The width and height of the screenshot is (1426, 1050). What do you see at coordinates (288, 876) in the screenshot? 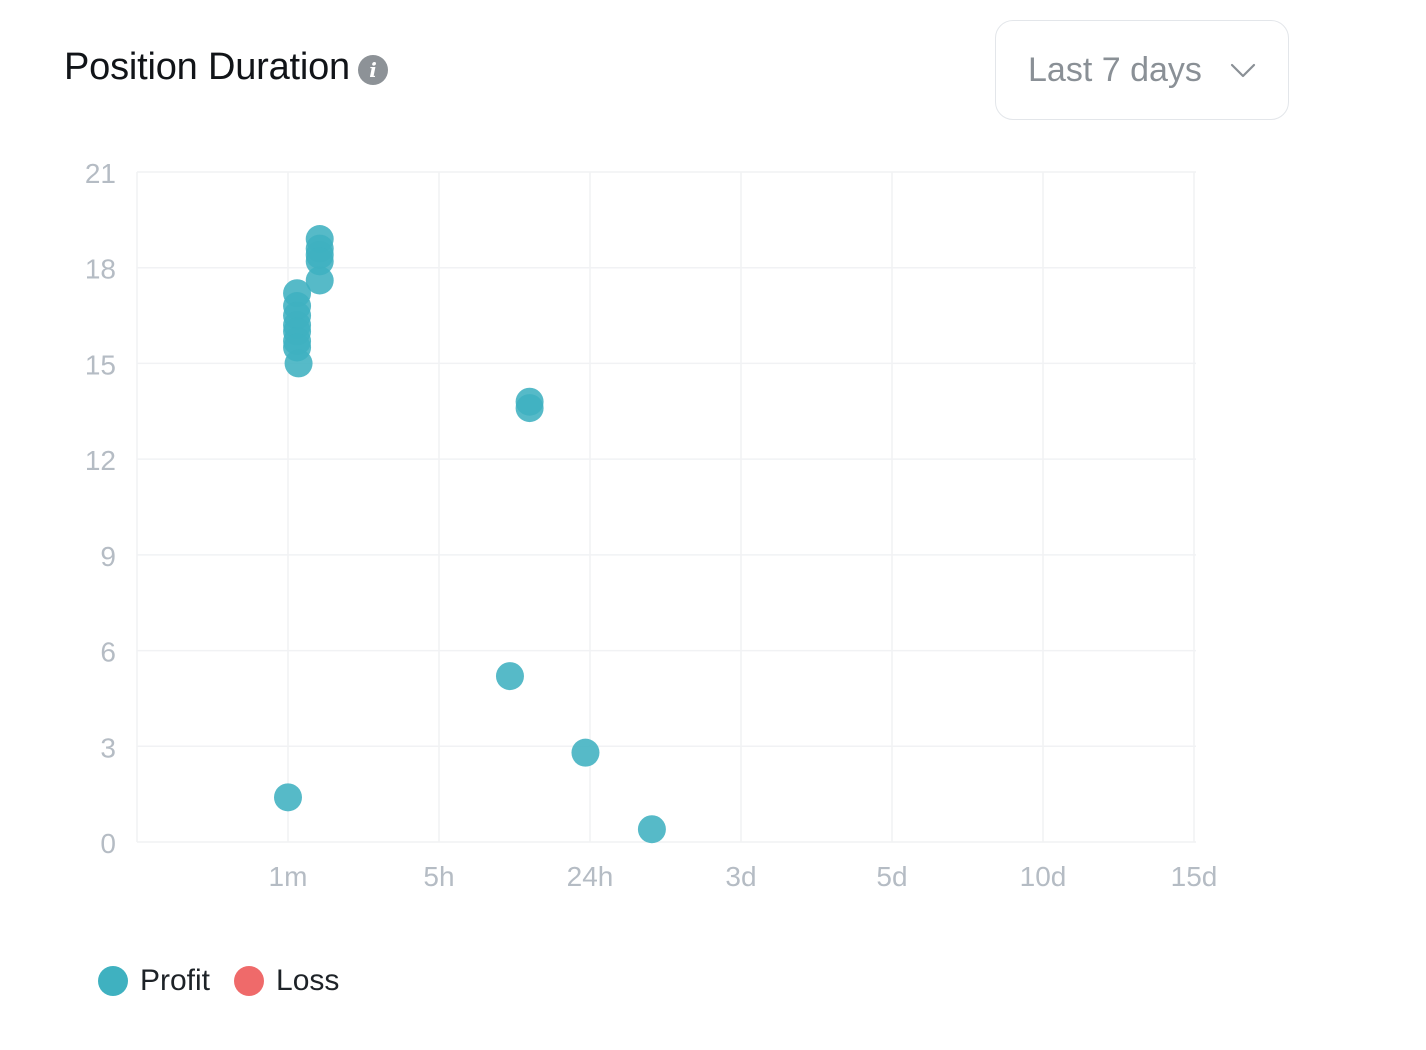
I see `x-tick-label: 1m` at bounding box center [288, 876].